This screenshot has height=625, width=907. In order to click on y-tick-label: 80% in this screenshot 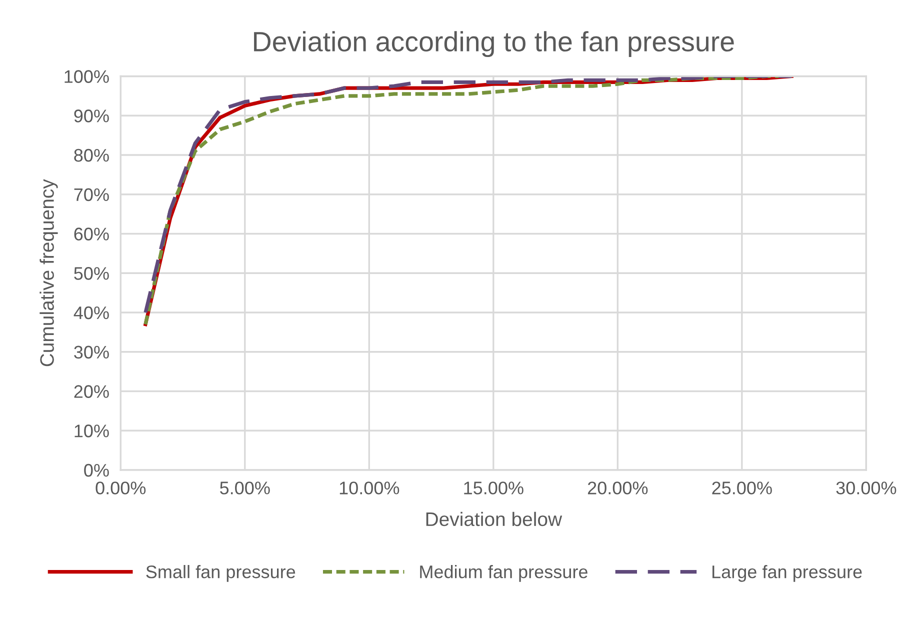, I will do `click(91, 155)`.